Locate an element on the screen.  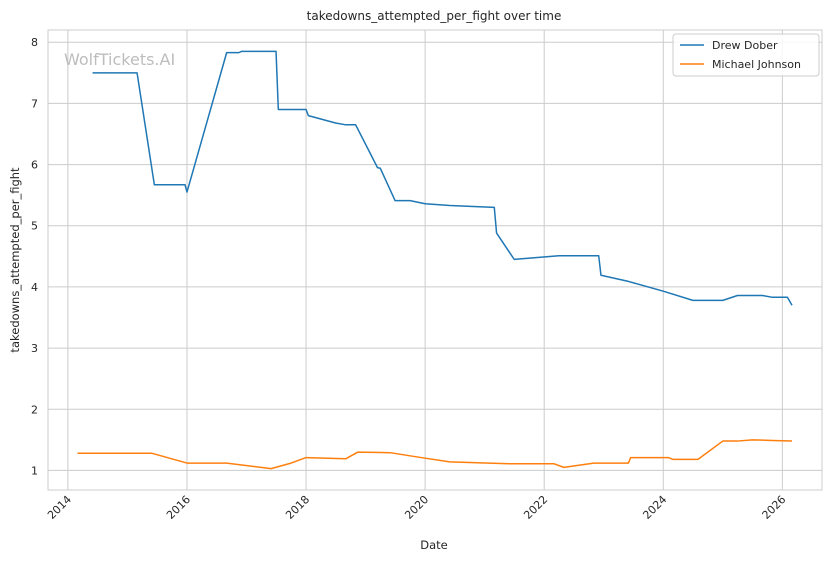
y-axis-title: takedowns_attempted_per_fight is located at coordinates (15, 260).